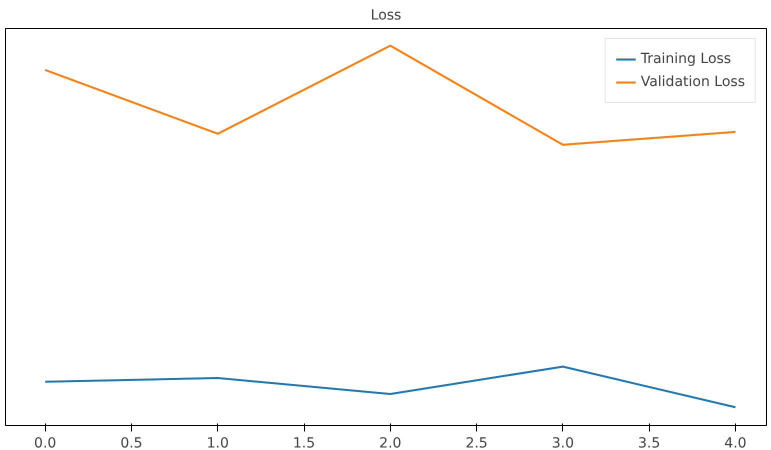 This screenshot has width=771, height=450. Describe the element at coordinates (390, 443) in the screenshot. I see `x-tick-label: 2.0` at that location.